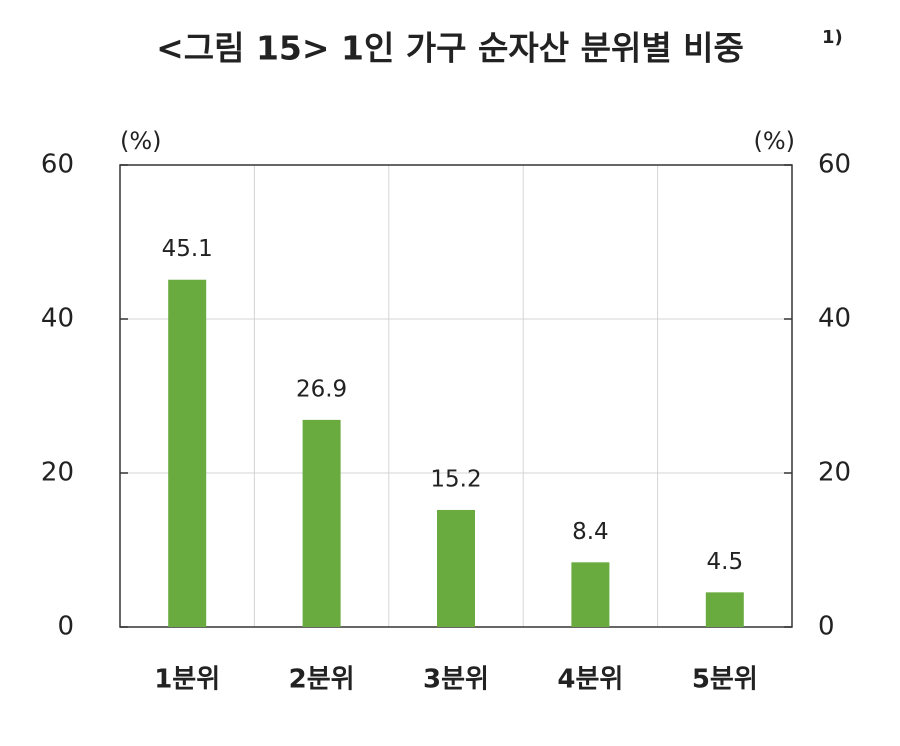 This screenshot has height=746, width=900. I want to click on value-label: 15.2, so click(455, 479).